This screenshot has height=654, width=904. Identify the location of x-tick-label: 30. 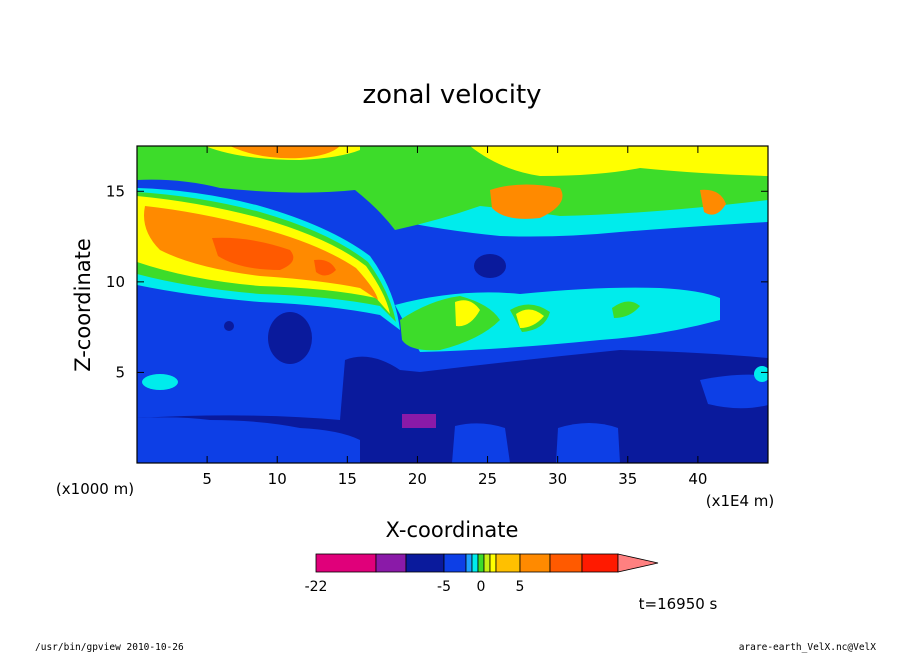
(557, 479).